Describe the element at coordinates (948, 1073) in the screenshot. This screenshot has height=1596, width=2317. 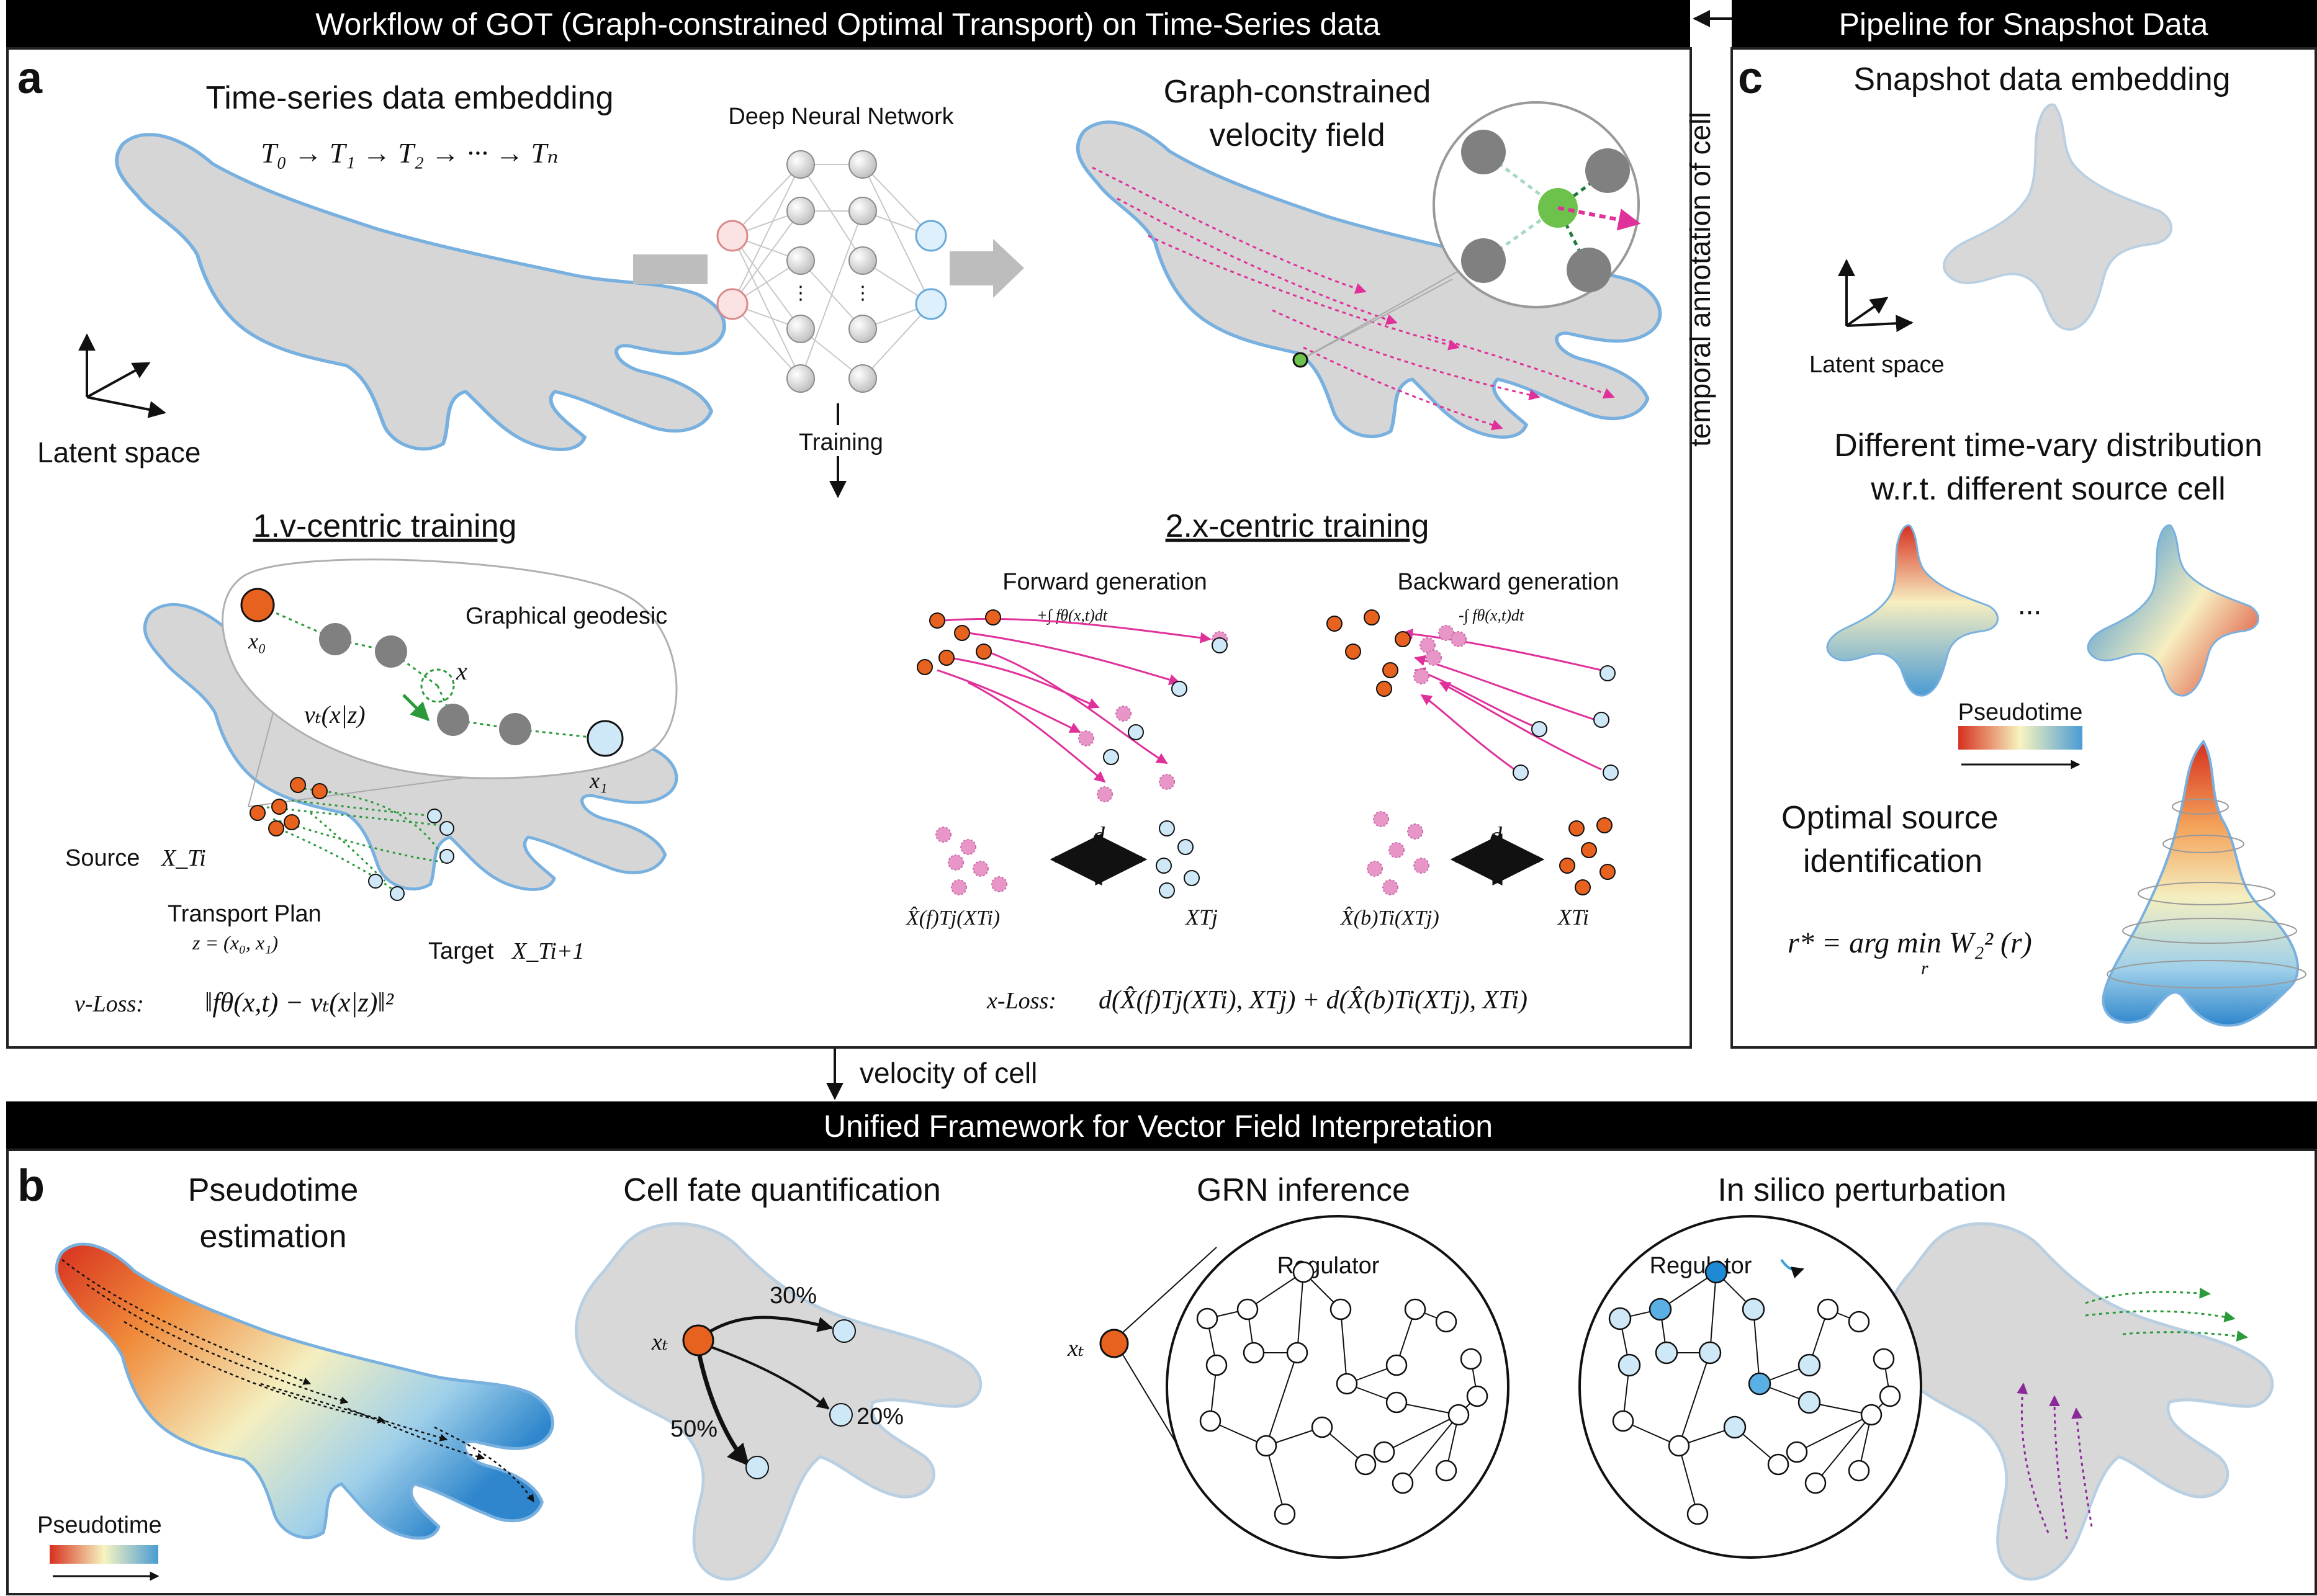
I see `velocity-of-cell-label: velocity of cell` at that location.